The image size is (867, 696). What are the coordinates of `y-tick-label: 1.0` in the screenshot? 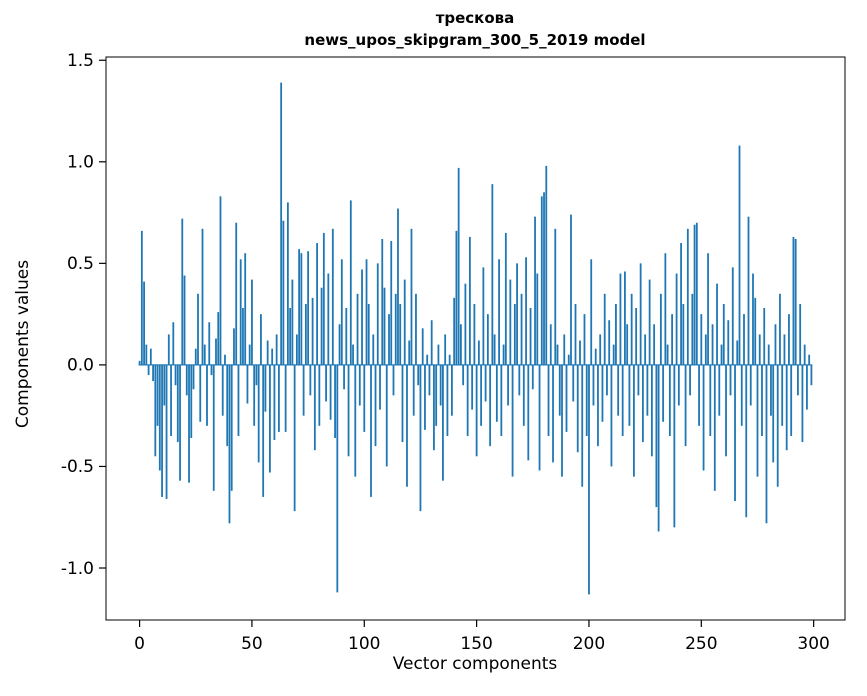 It's located at (80, 163).